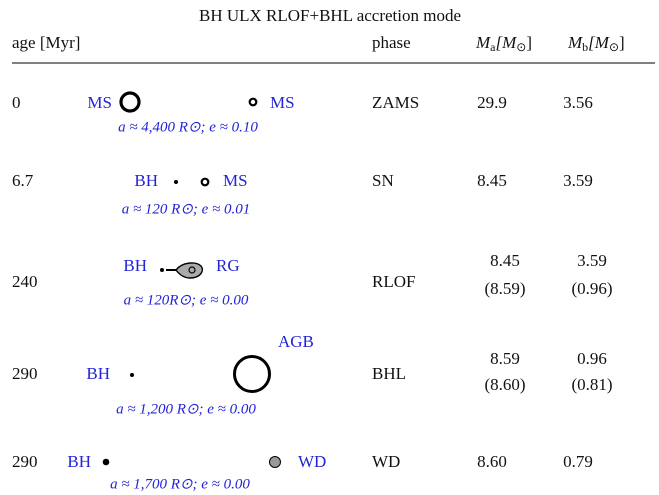 The image size is (659, 495). What do you see at coordinates (186, 209) in the screenshot?
I see `orbit: a ≈ 120 R⊙; e ≈ 0.01` at bounding box center [186, 209].